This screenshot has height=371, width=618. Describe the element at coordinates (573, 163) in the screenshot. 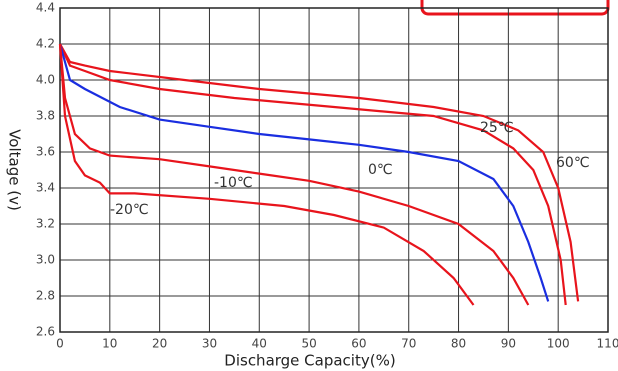

I see `curve-label: 60℃` at that location.